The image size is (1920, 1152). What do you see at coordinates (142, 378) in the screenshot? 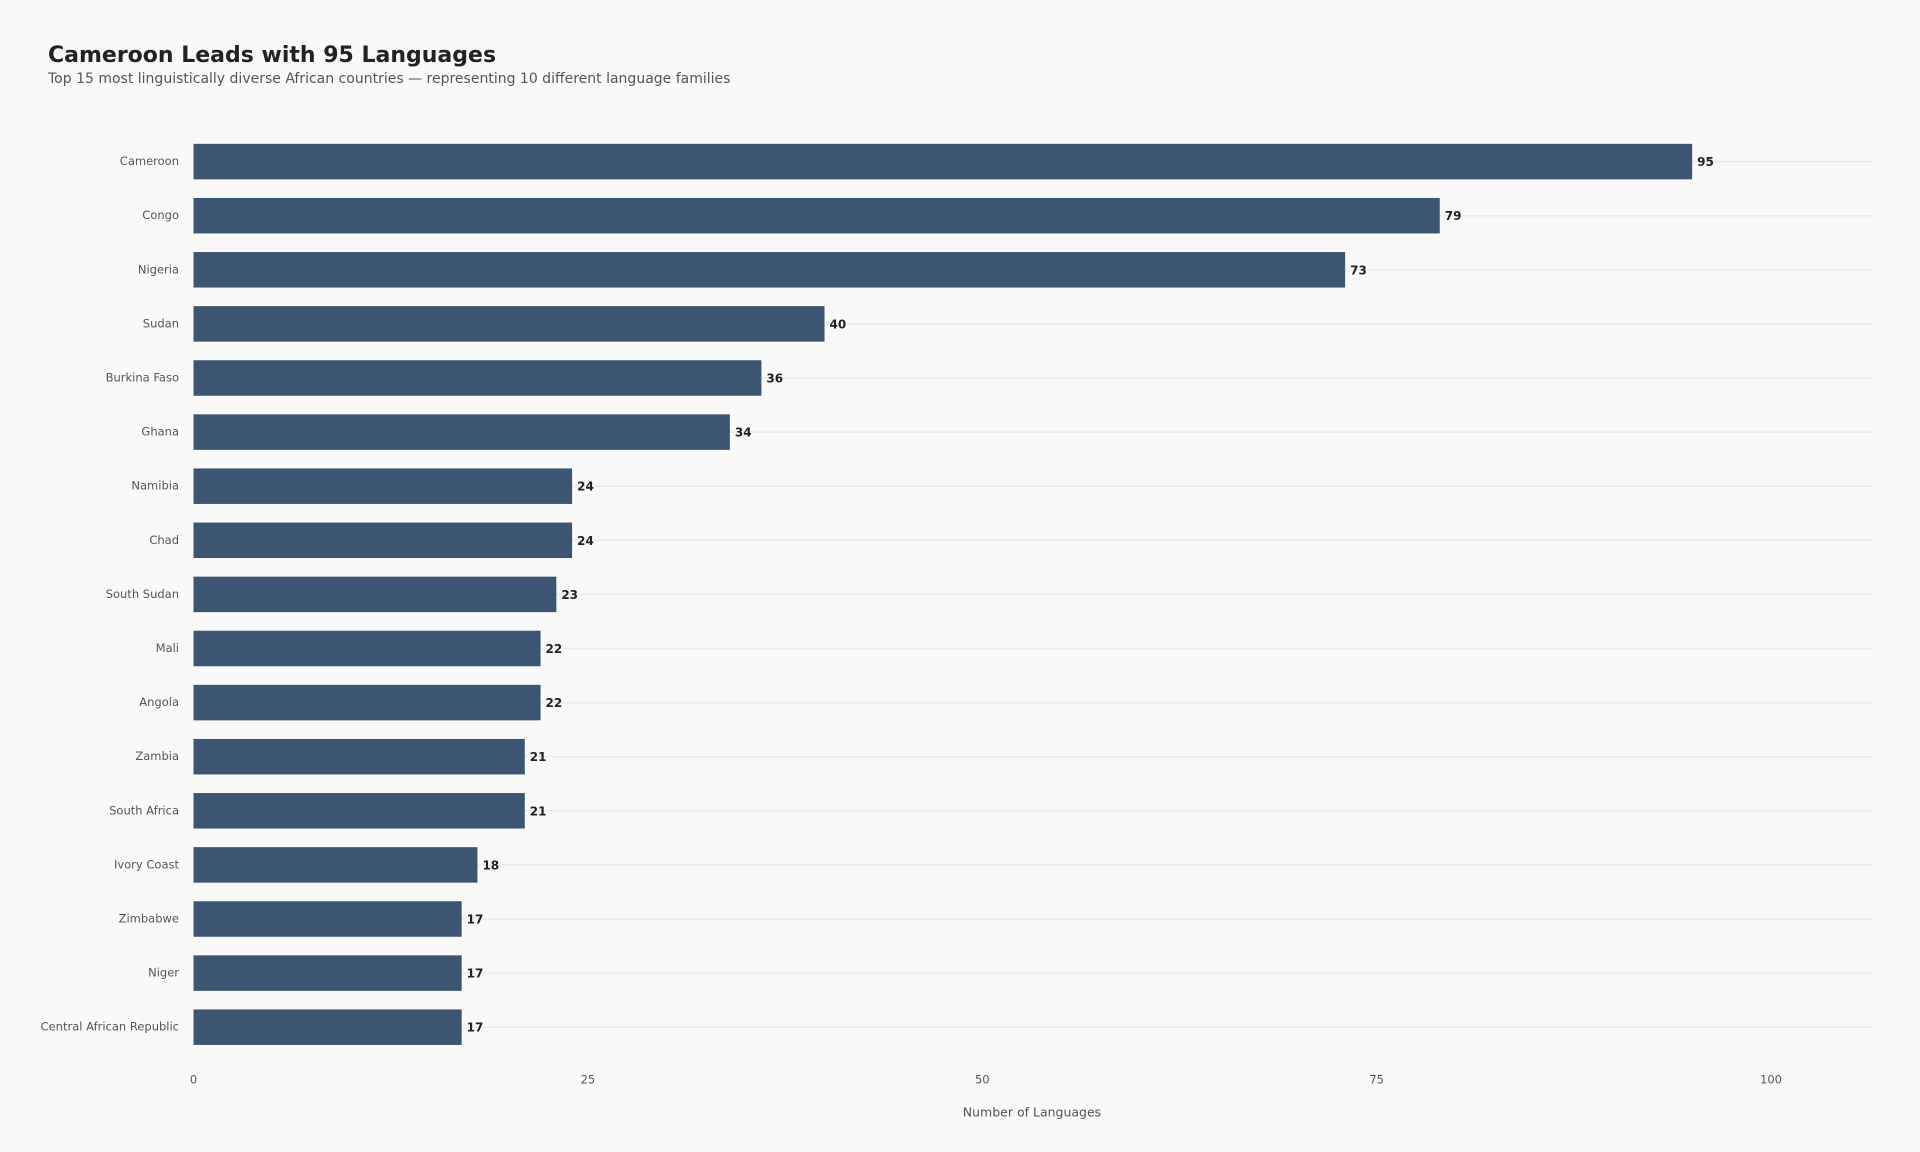
I see `y-tick-label: Burkina Faso` at bounding box center [142, 378].